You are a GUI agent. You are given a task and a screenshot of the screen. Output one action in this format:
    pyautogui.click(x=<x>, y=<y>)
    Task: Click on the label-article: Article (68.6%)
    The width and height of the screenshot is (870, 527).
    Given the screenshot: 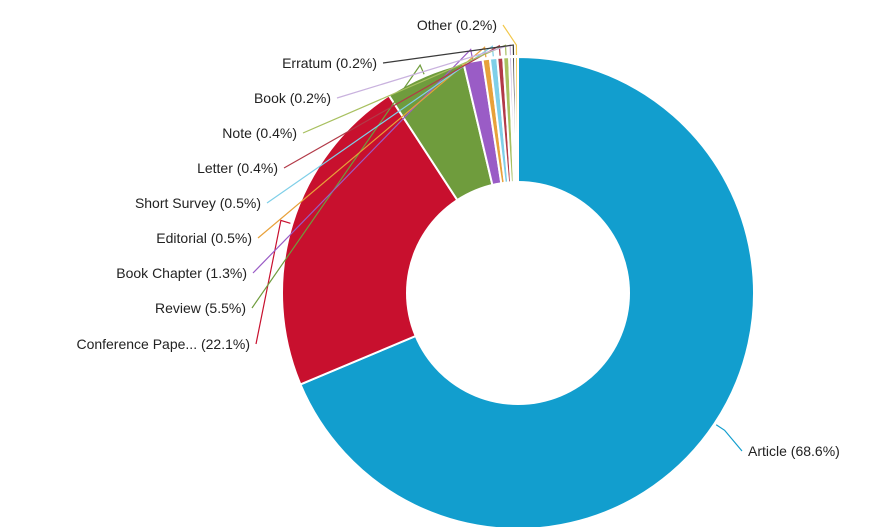 What is the action you would take?
    pyautogui.click(x=794, y=451)
    